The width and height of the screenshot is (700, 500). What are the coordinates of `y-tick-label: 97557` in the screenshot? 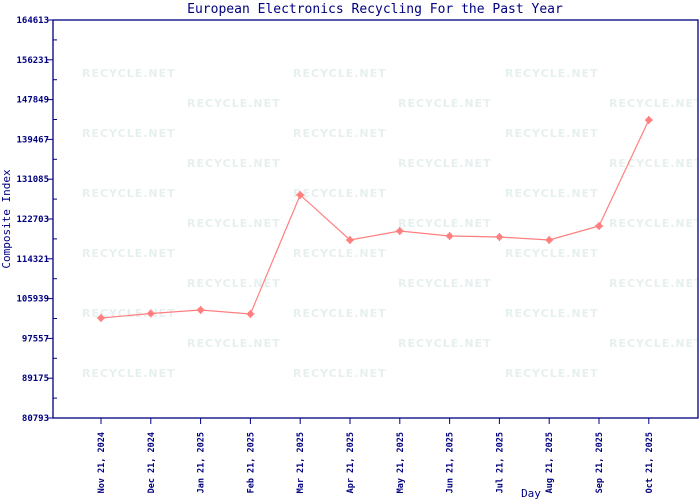 It's located at (35, 339).